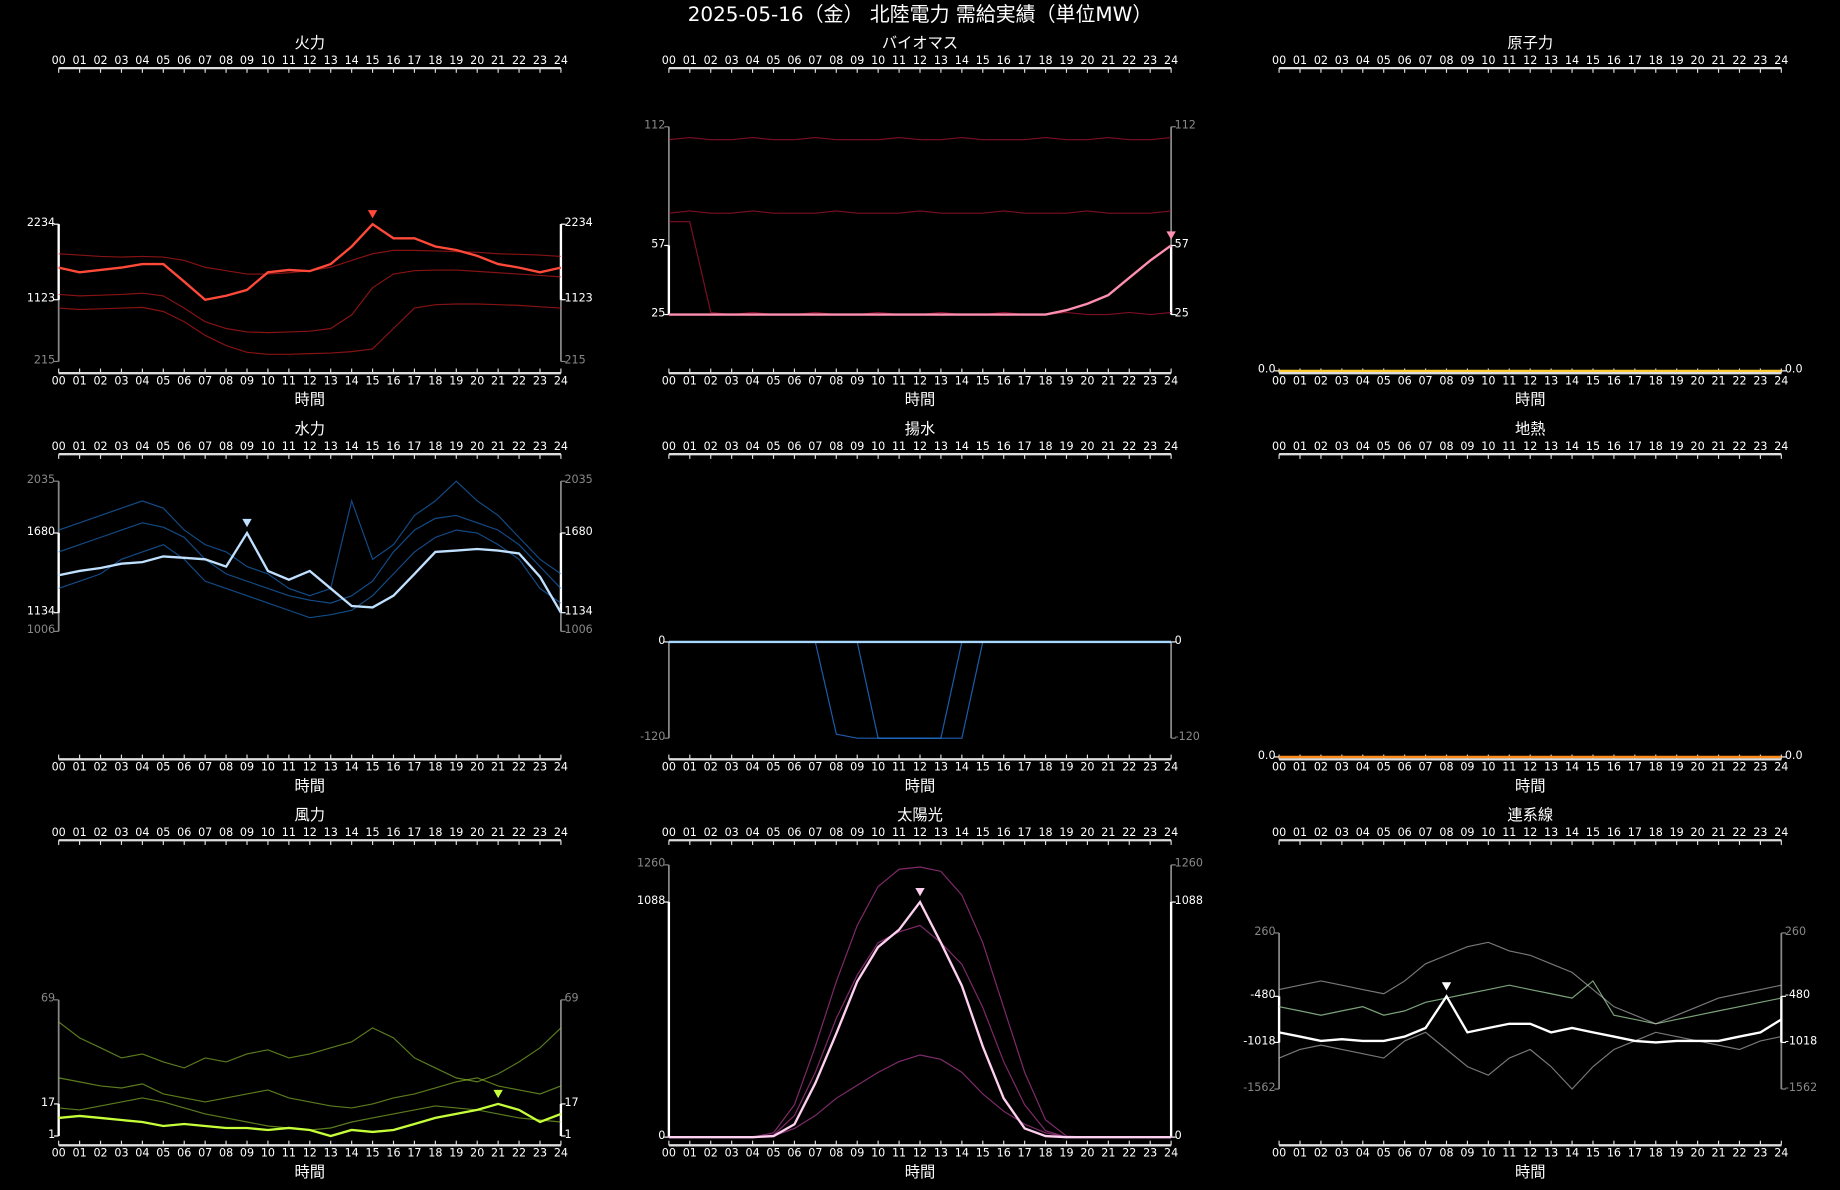 The height and width of the screenshot is (1190, 1840). I want to click on peak-marker, so click(372, 214).